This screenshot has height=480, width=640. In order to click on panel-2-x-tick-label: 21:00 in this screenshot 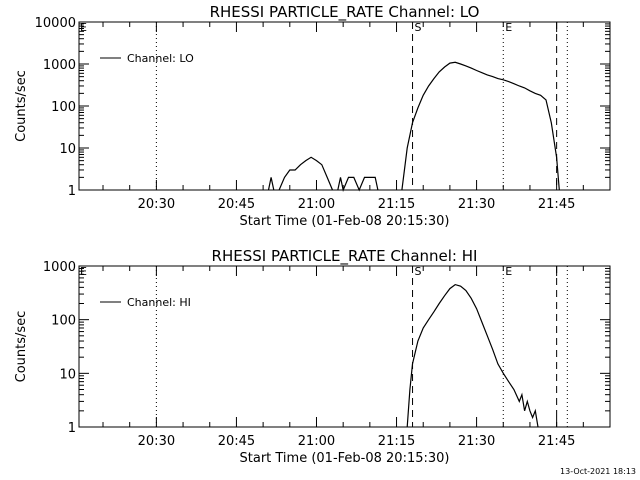, I will do `click(316, 441)`.